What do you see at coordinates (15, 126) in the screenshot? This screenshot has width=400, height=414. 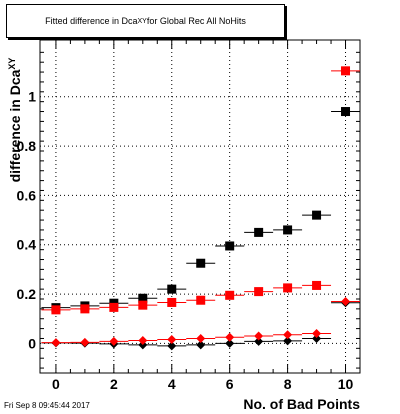 I see `y-axis-label-text: difference in Dca` at bounding box center [15, 126].